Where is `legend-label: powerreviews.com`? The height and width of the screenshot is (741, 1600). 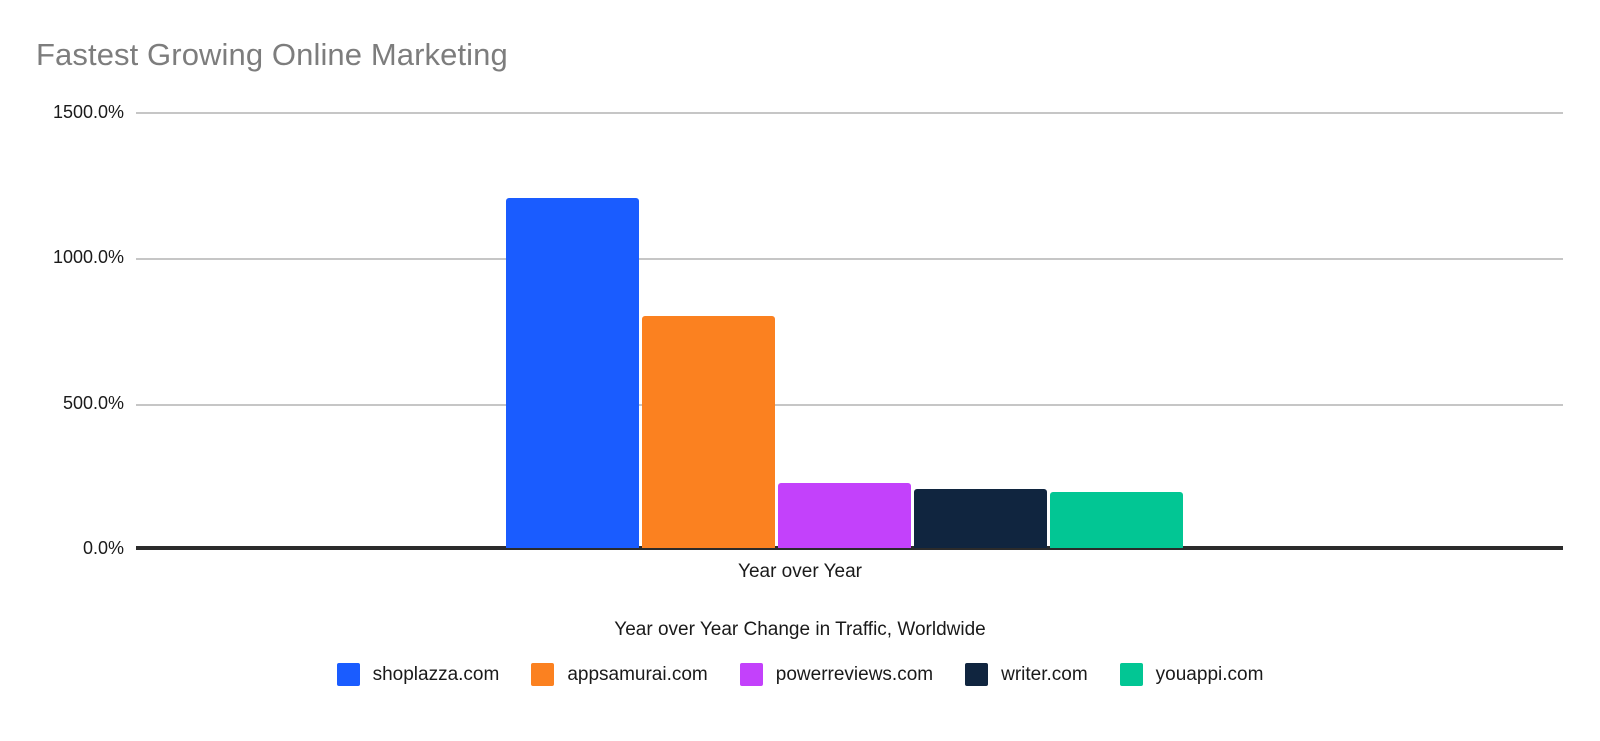
legend-label: powerreviews.com is located at coordinates (854, 674).